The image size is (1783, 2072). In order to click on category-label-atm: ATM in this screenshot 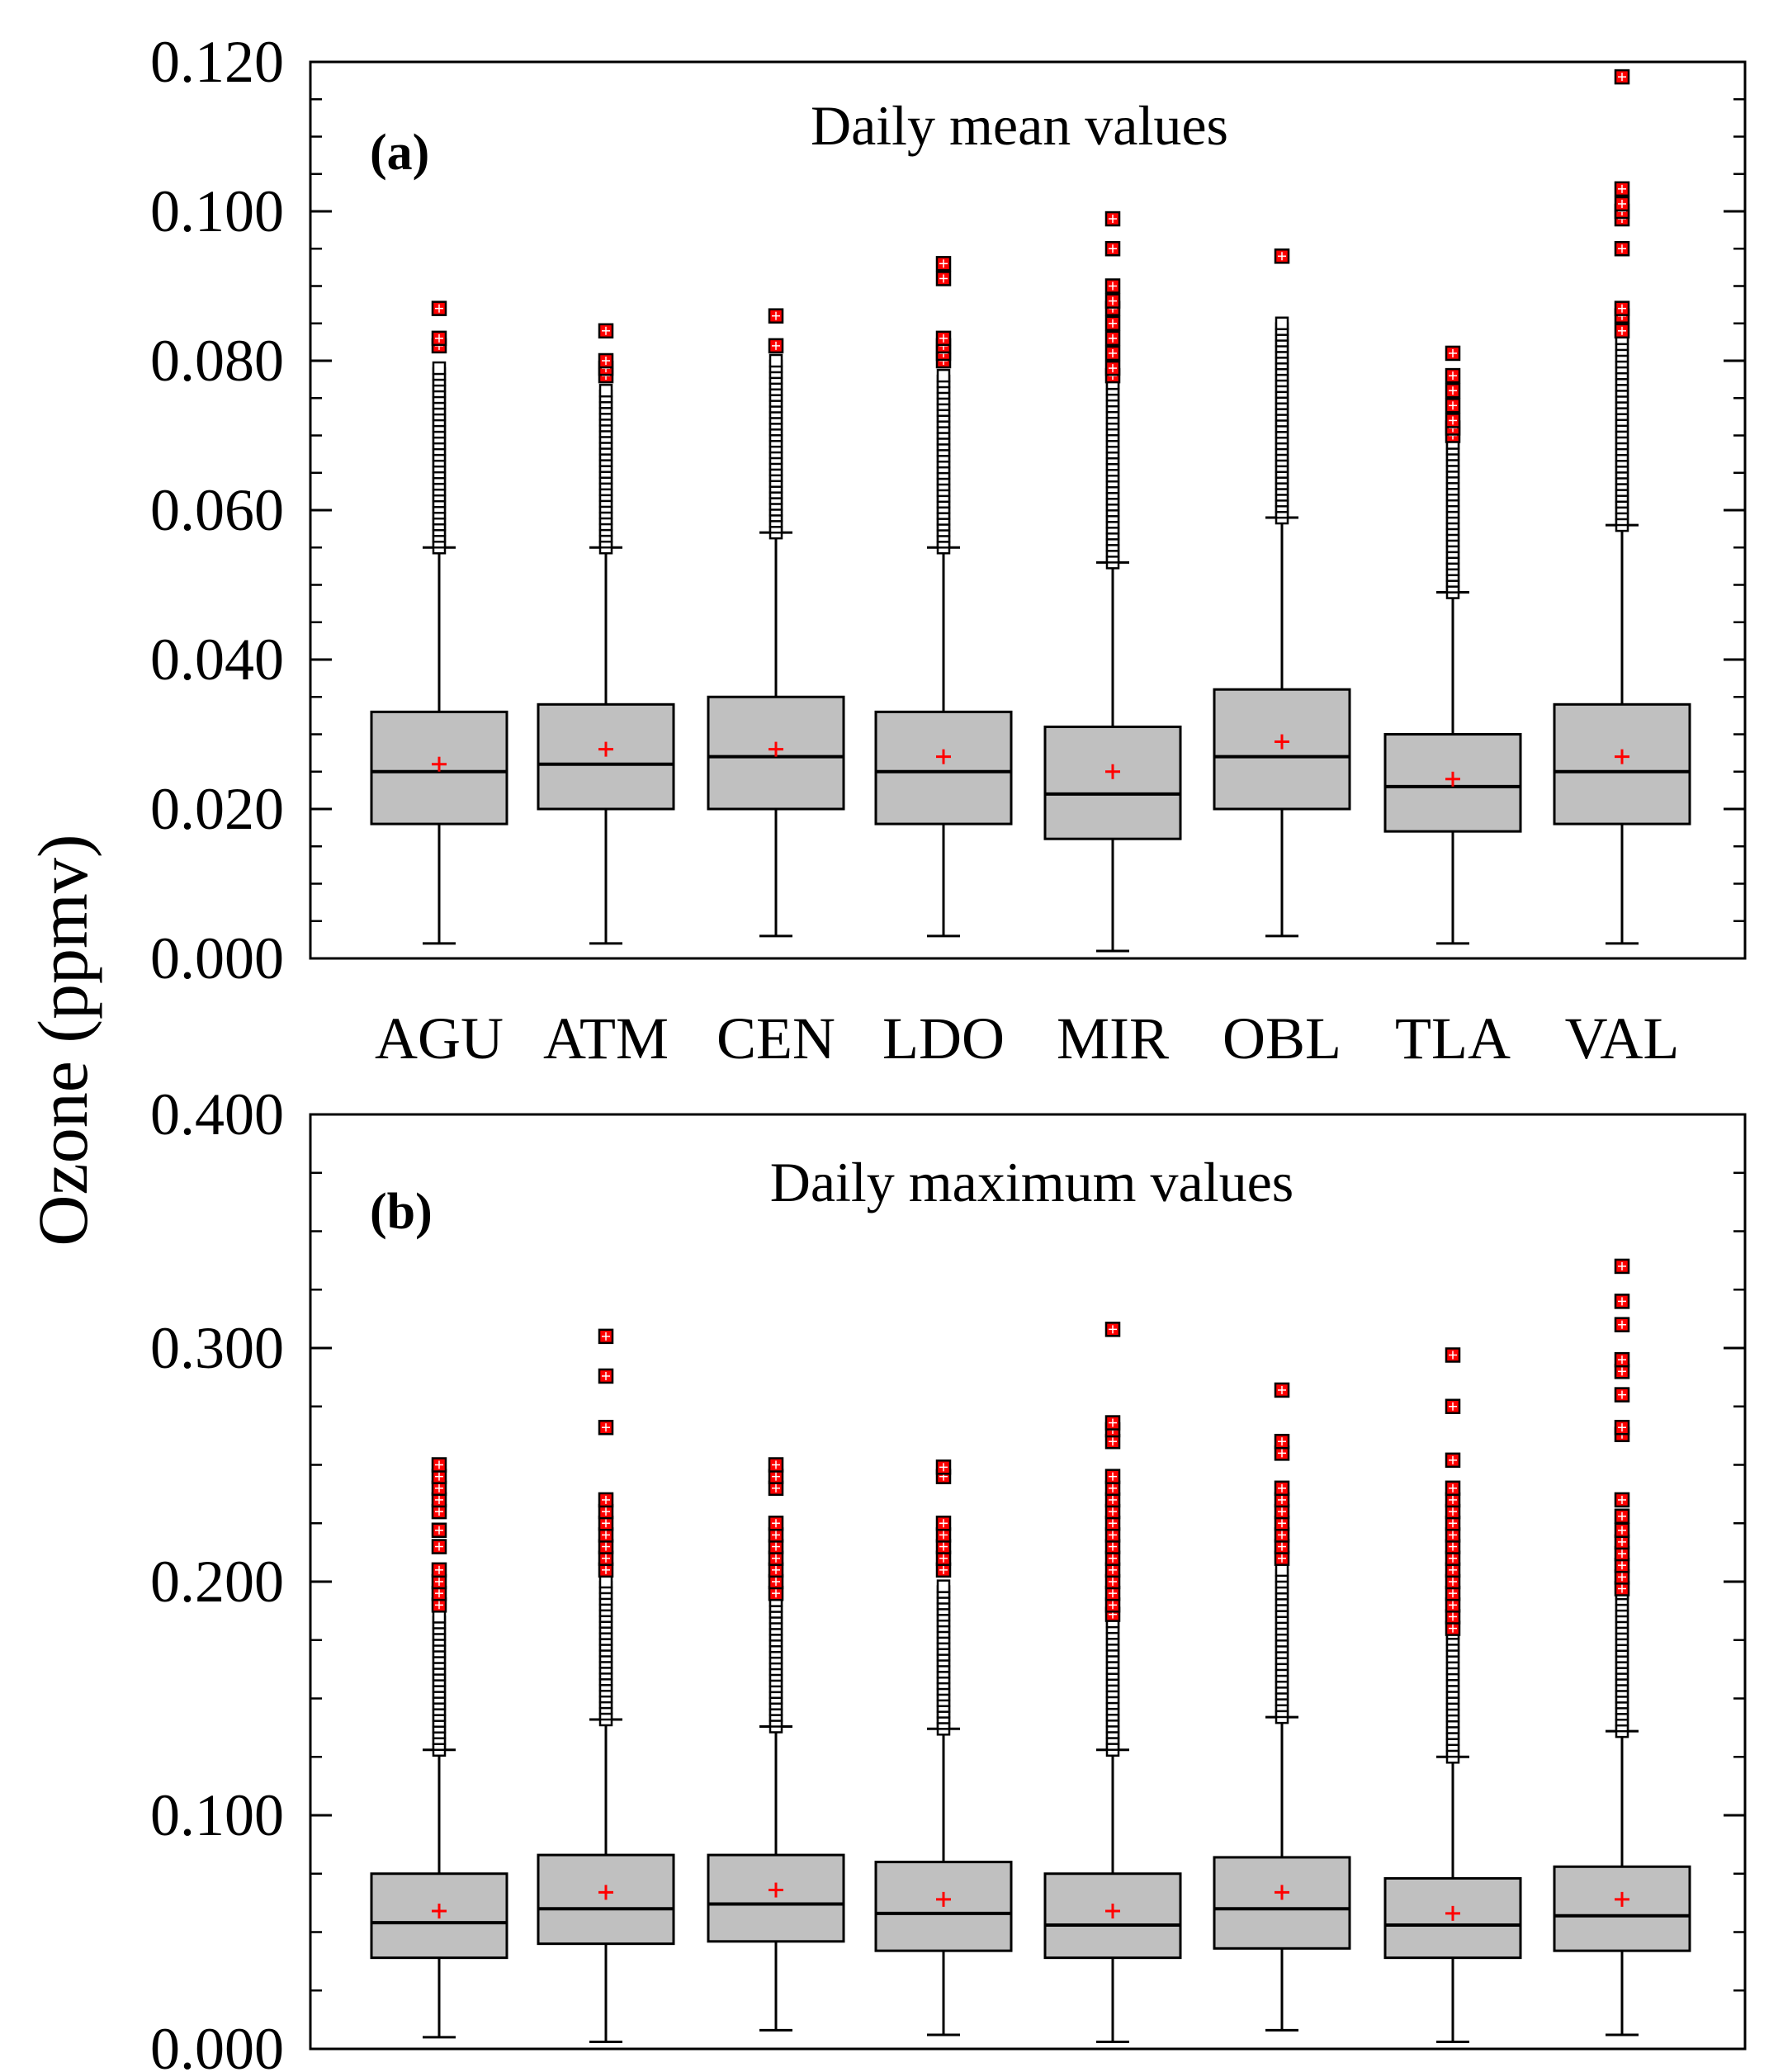, I will do `click(606, 1038)`.